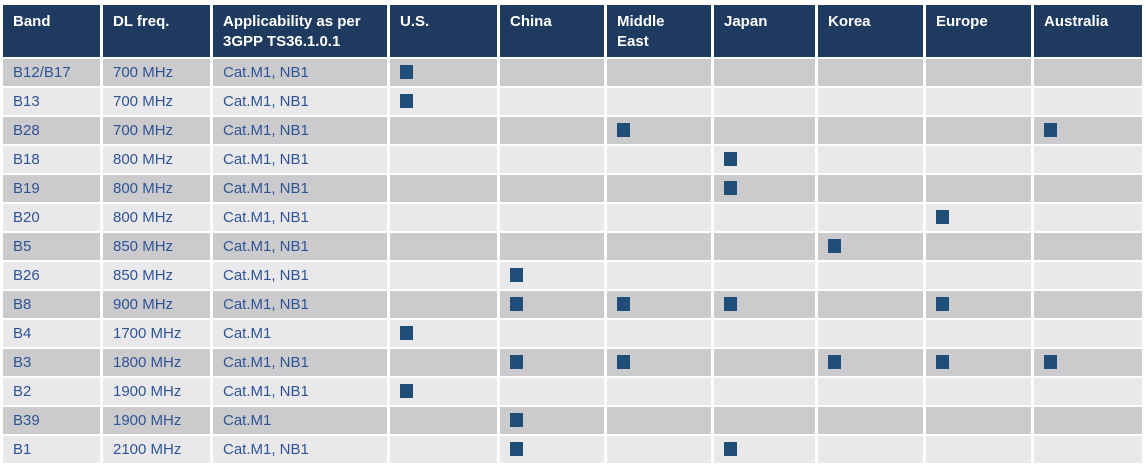  What do you see at coordinates (156, 304) in the screenshot?
I see `cell-dl-freq: 900 MHz` at bounding box center [156, 304].